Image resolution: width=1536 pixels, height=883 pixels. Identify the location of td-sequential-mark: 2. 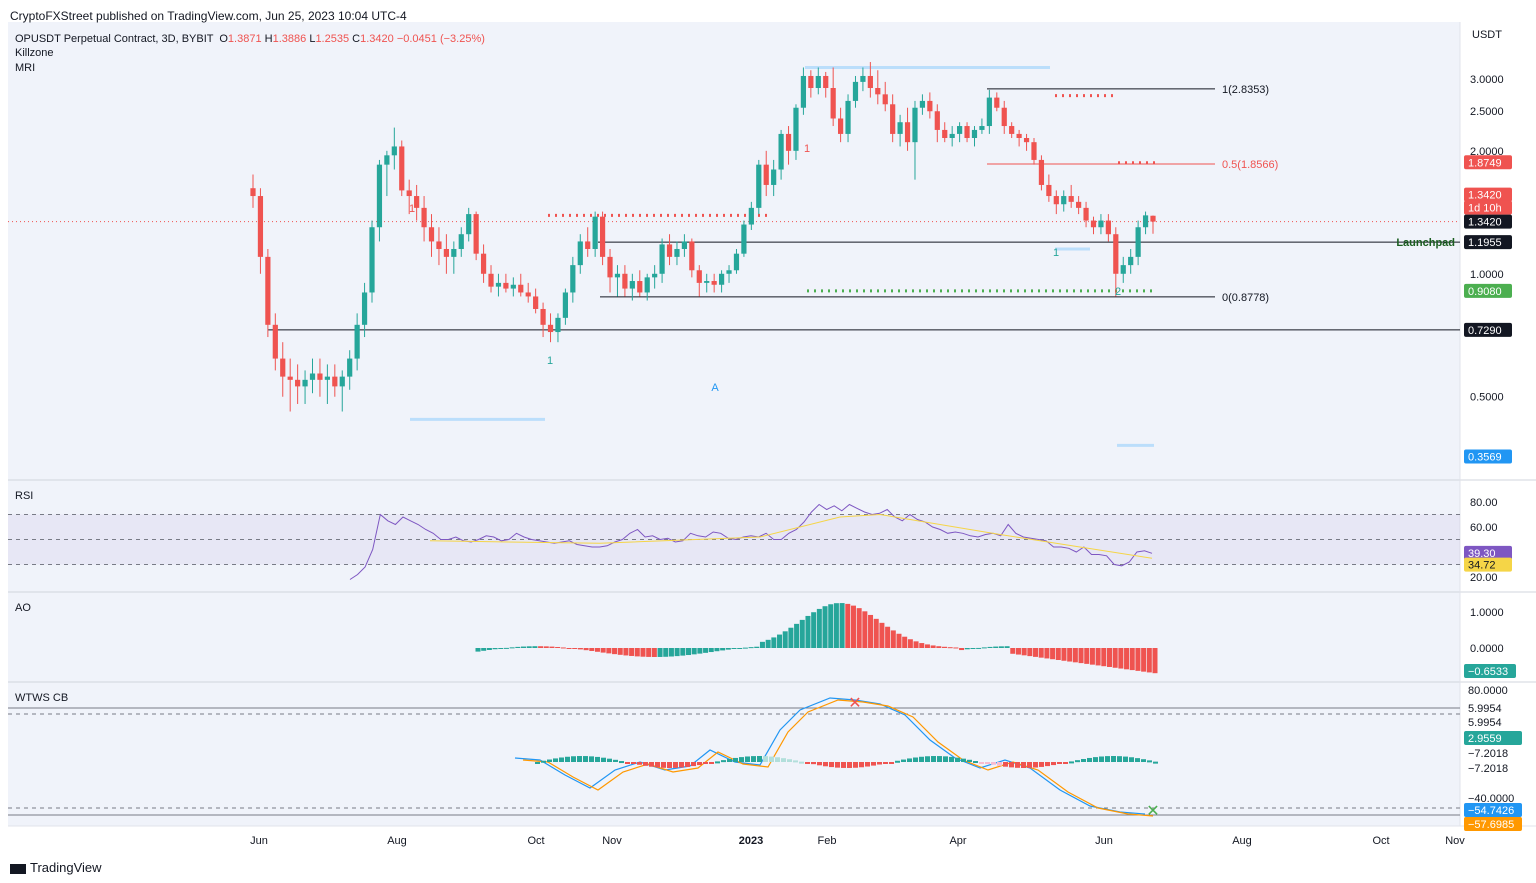
(1118, 292).